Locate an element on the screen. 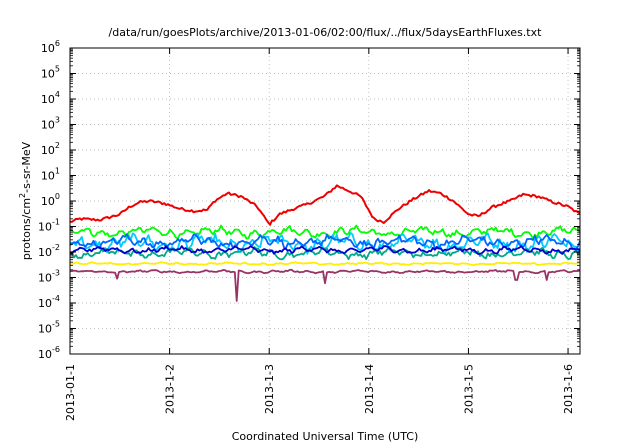 This screenshot has width=640, height=448. y-tick-label: 10⁻¹ is located at coordinates (49, 226).